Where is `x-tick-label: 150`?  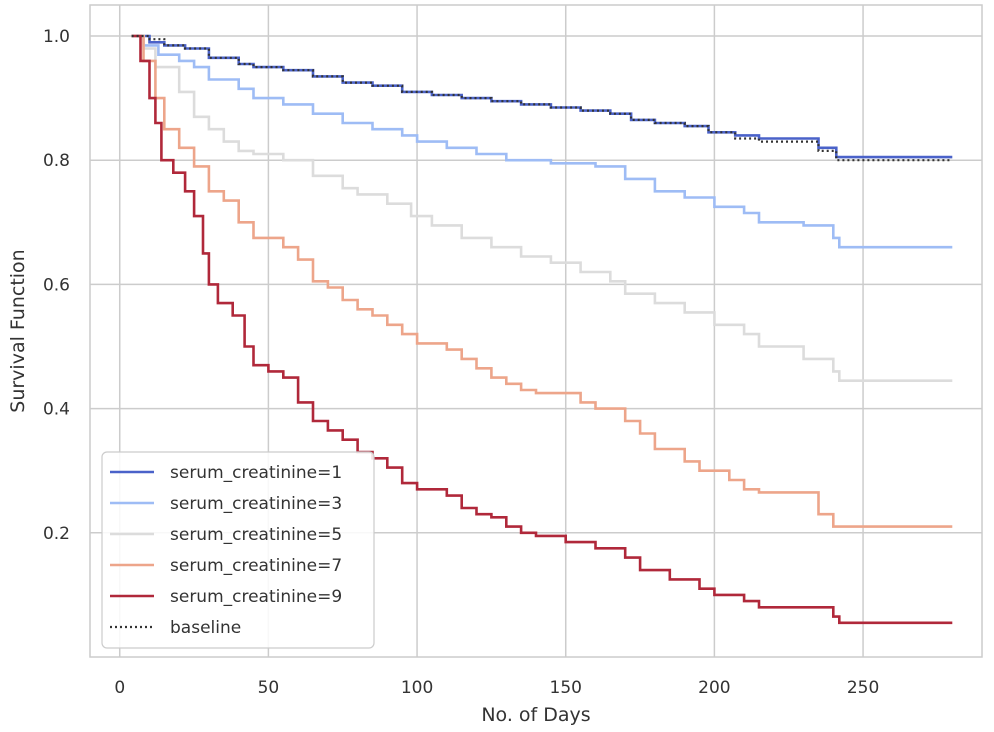 x-tick-label: 150 is located at coordinates (566, 688).